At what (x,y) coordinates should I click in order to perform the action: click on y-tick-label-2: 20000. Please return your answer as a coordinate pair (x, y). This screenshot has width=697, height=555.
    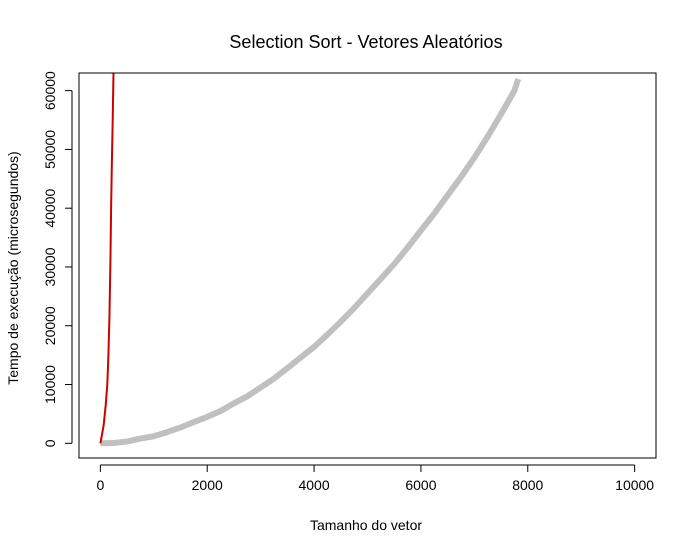
    Looking at the image, I should click on (50, 325).